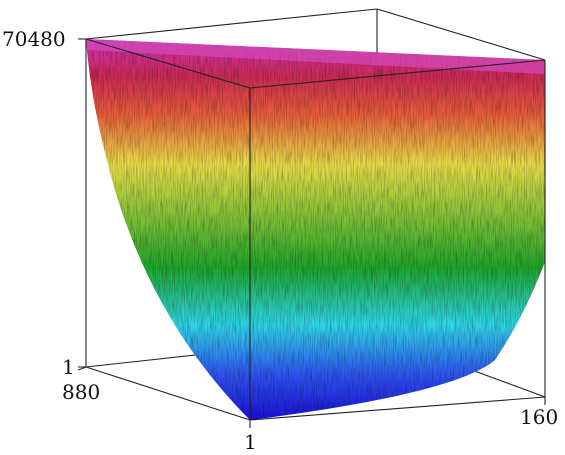  What do you see at coordinates (397, 74) in the screenshot?
I see `box-edge-front-top-right` at bounding box center [397, 74].